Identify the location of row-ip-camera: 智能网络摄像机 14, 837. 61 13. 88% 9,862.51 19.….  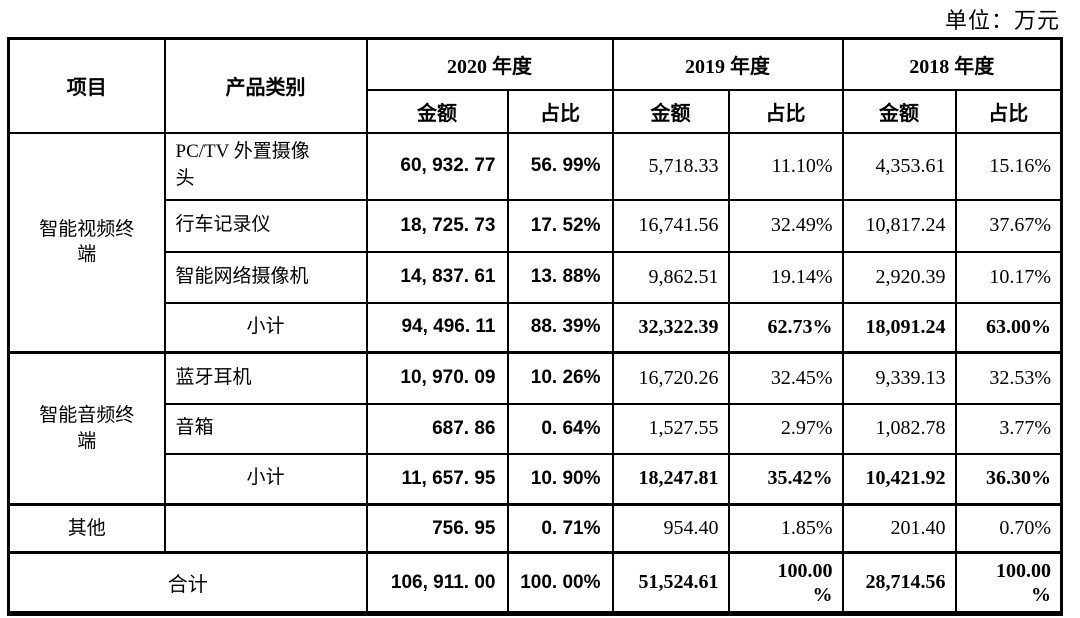
(536, 277).